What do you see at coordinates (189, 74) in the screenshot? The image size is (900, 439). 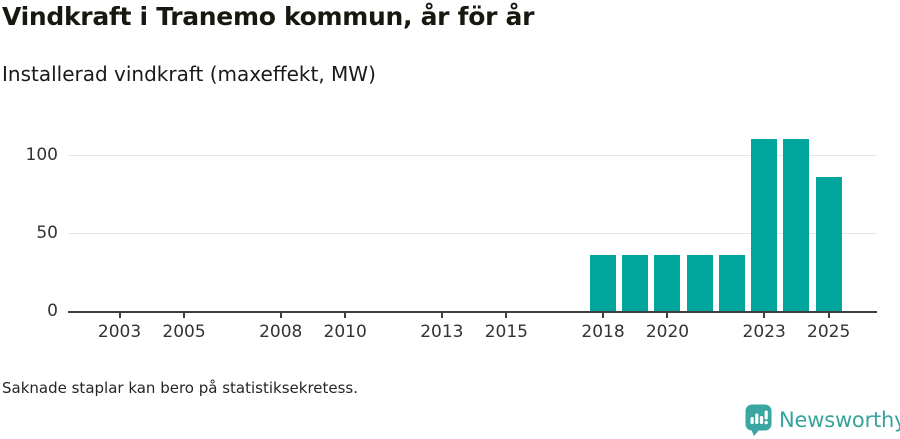 I see `chart-subtitle: Installerad vindkraft (maxeffekt, MW)` at bounding box center [189, 74].